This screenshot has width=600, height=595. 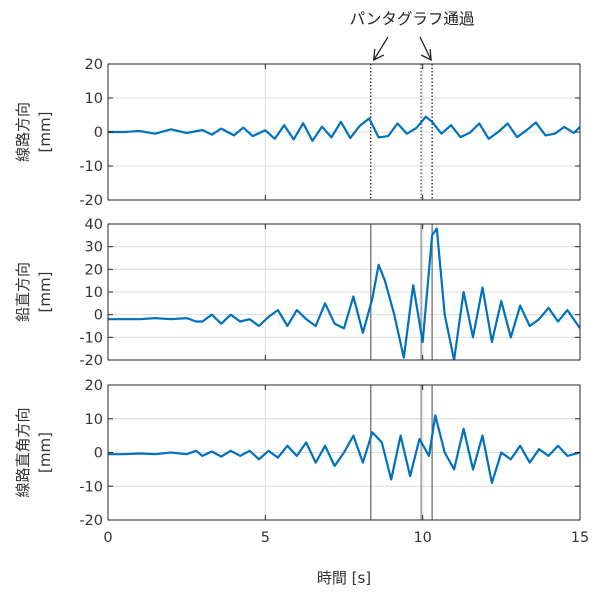 I want to click on y-tick-label: 30, so click(x=94, y=248).